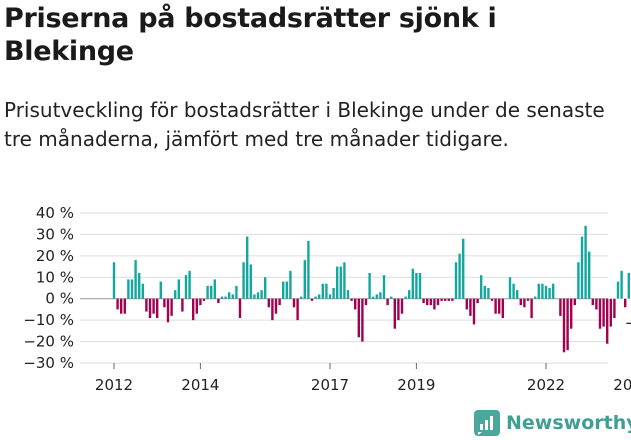 The height and width of the screenshot is (440, 631). I want to click on x-tick-label: 2019, so click(416, 385).